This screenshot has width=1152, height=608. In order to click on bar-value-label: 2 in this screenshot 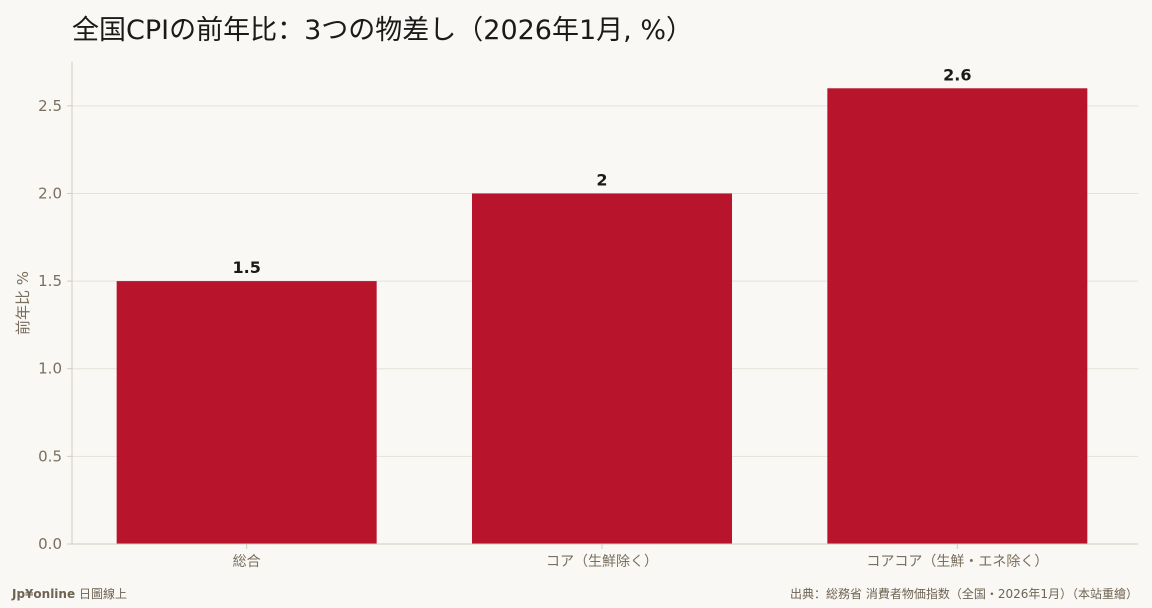, I will do `click(601, 179)`.